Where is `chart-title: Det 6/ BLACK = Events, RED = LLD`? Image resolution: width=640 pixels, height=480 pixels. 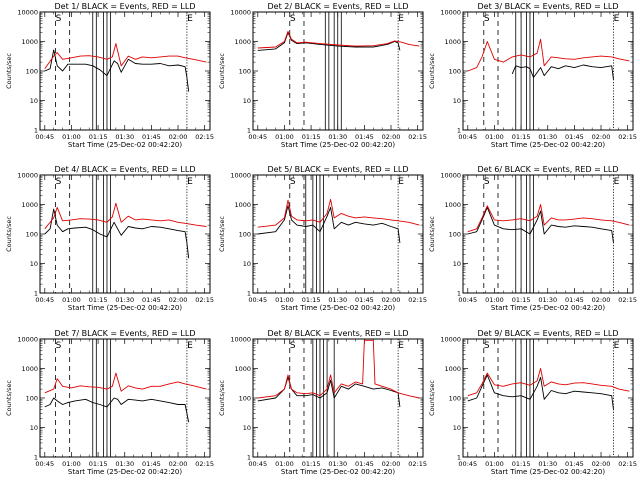
chart-title: Det 6/ BLACK = Events, RED = LLD is located at coordinates (548, 169).